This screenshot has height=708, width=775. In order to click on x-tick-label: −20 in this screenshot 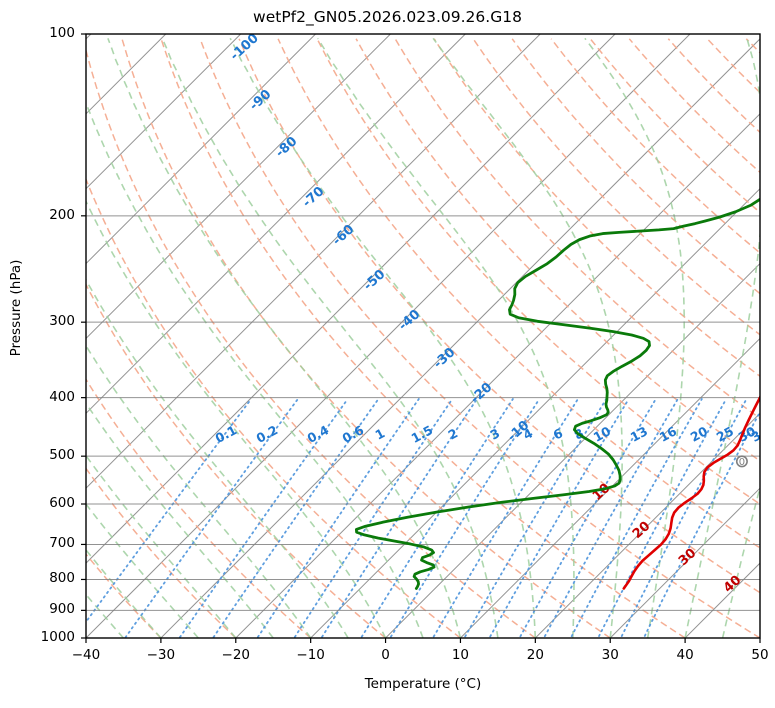, I will do `click(236, 655)`.